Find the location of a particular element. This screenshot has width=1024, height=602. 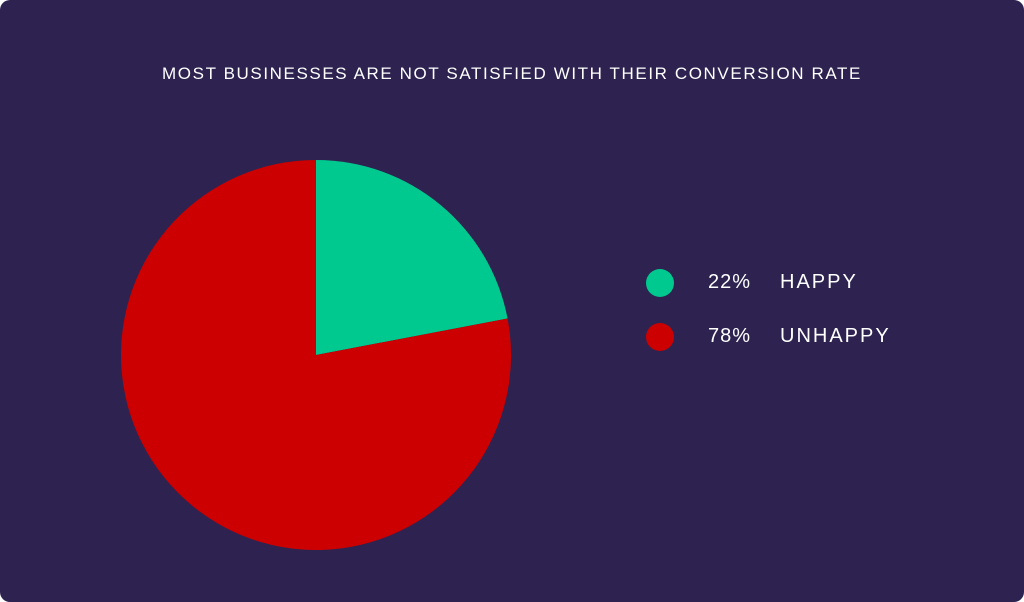

legend-swatch-happy is located at coordinates (660, 283).